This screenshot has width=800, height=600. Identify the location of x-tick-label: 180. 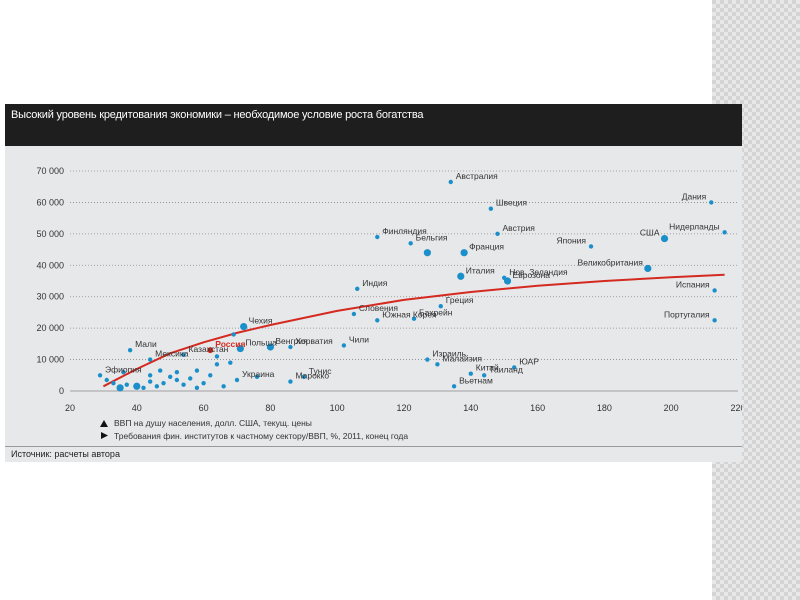
(604, 408).